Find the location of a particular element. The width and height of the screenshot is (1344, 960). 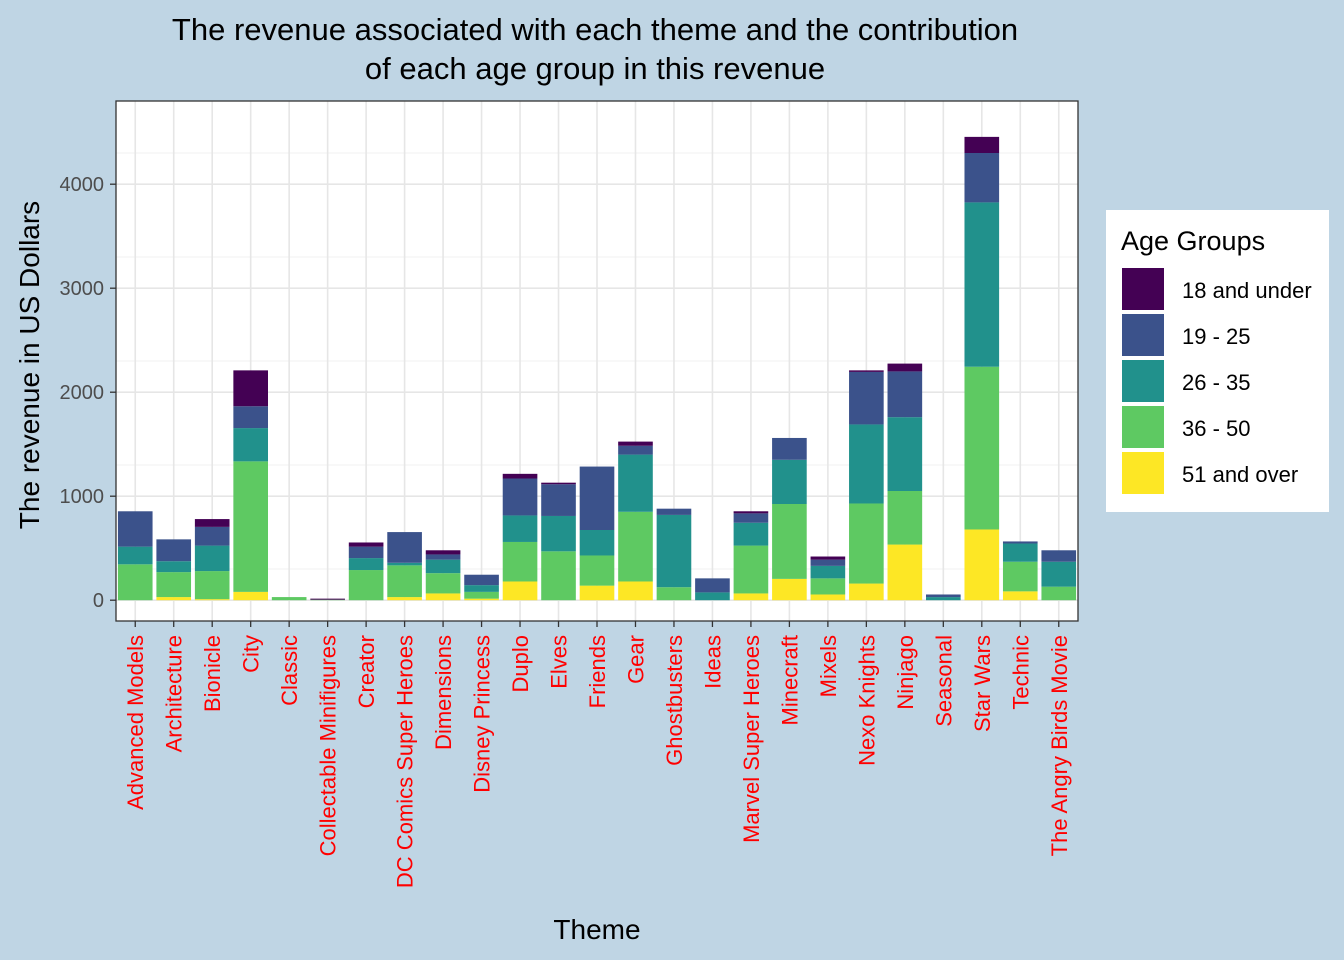

bar-duplo-51-and-over is located at coordinates (520, 591).